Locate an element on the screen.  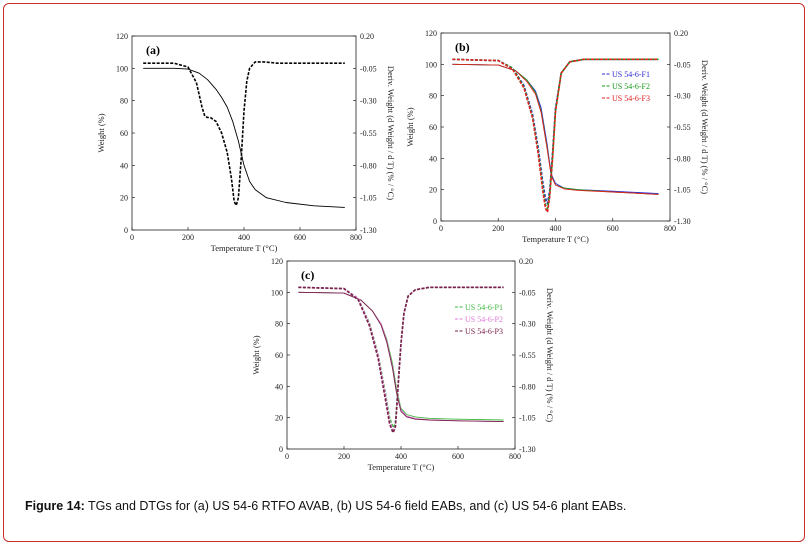
legend-entry: US 54-6-P2 is located at coordinates (484, 319).